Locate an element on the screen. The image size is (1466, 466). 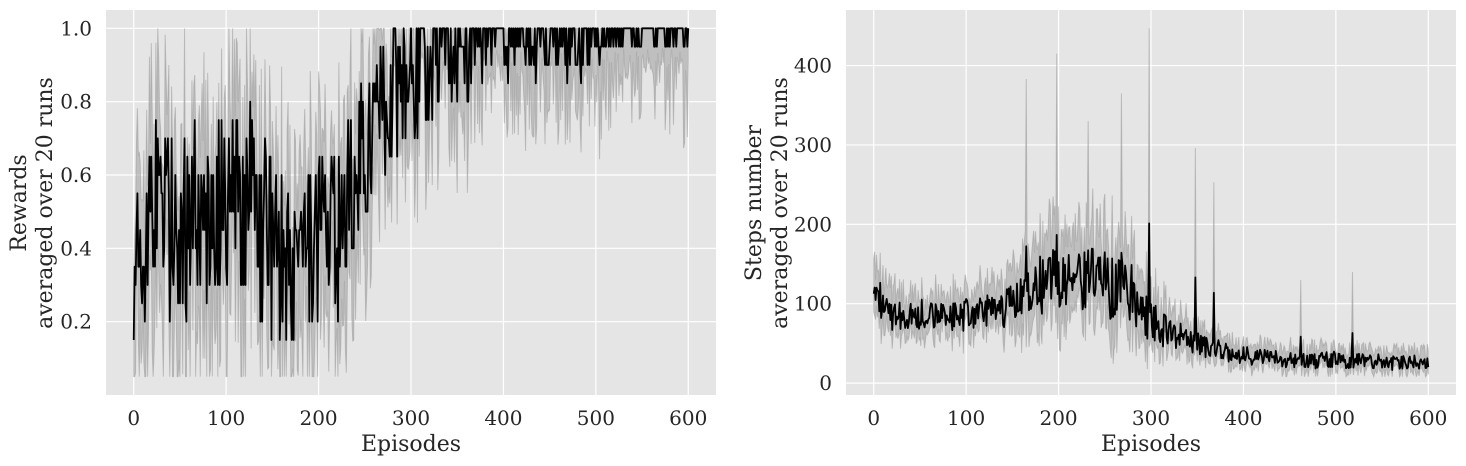
y-tick-label: 300 is located at coordinates (813, 145).